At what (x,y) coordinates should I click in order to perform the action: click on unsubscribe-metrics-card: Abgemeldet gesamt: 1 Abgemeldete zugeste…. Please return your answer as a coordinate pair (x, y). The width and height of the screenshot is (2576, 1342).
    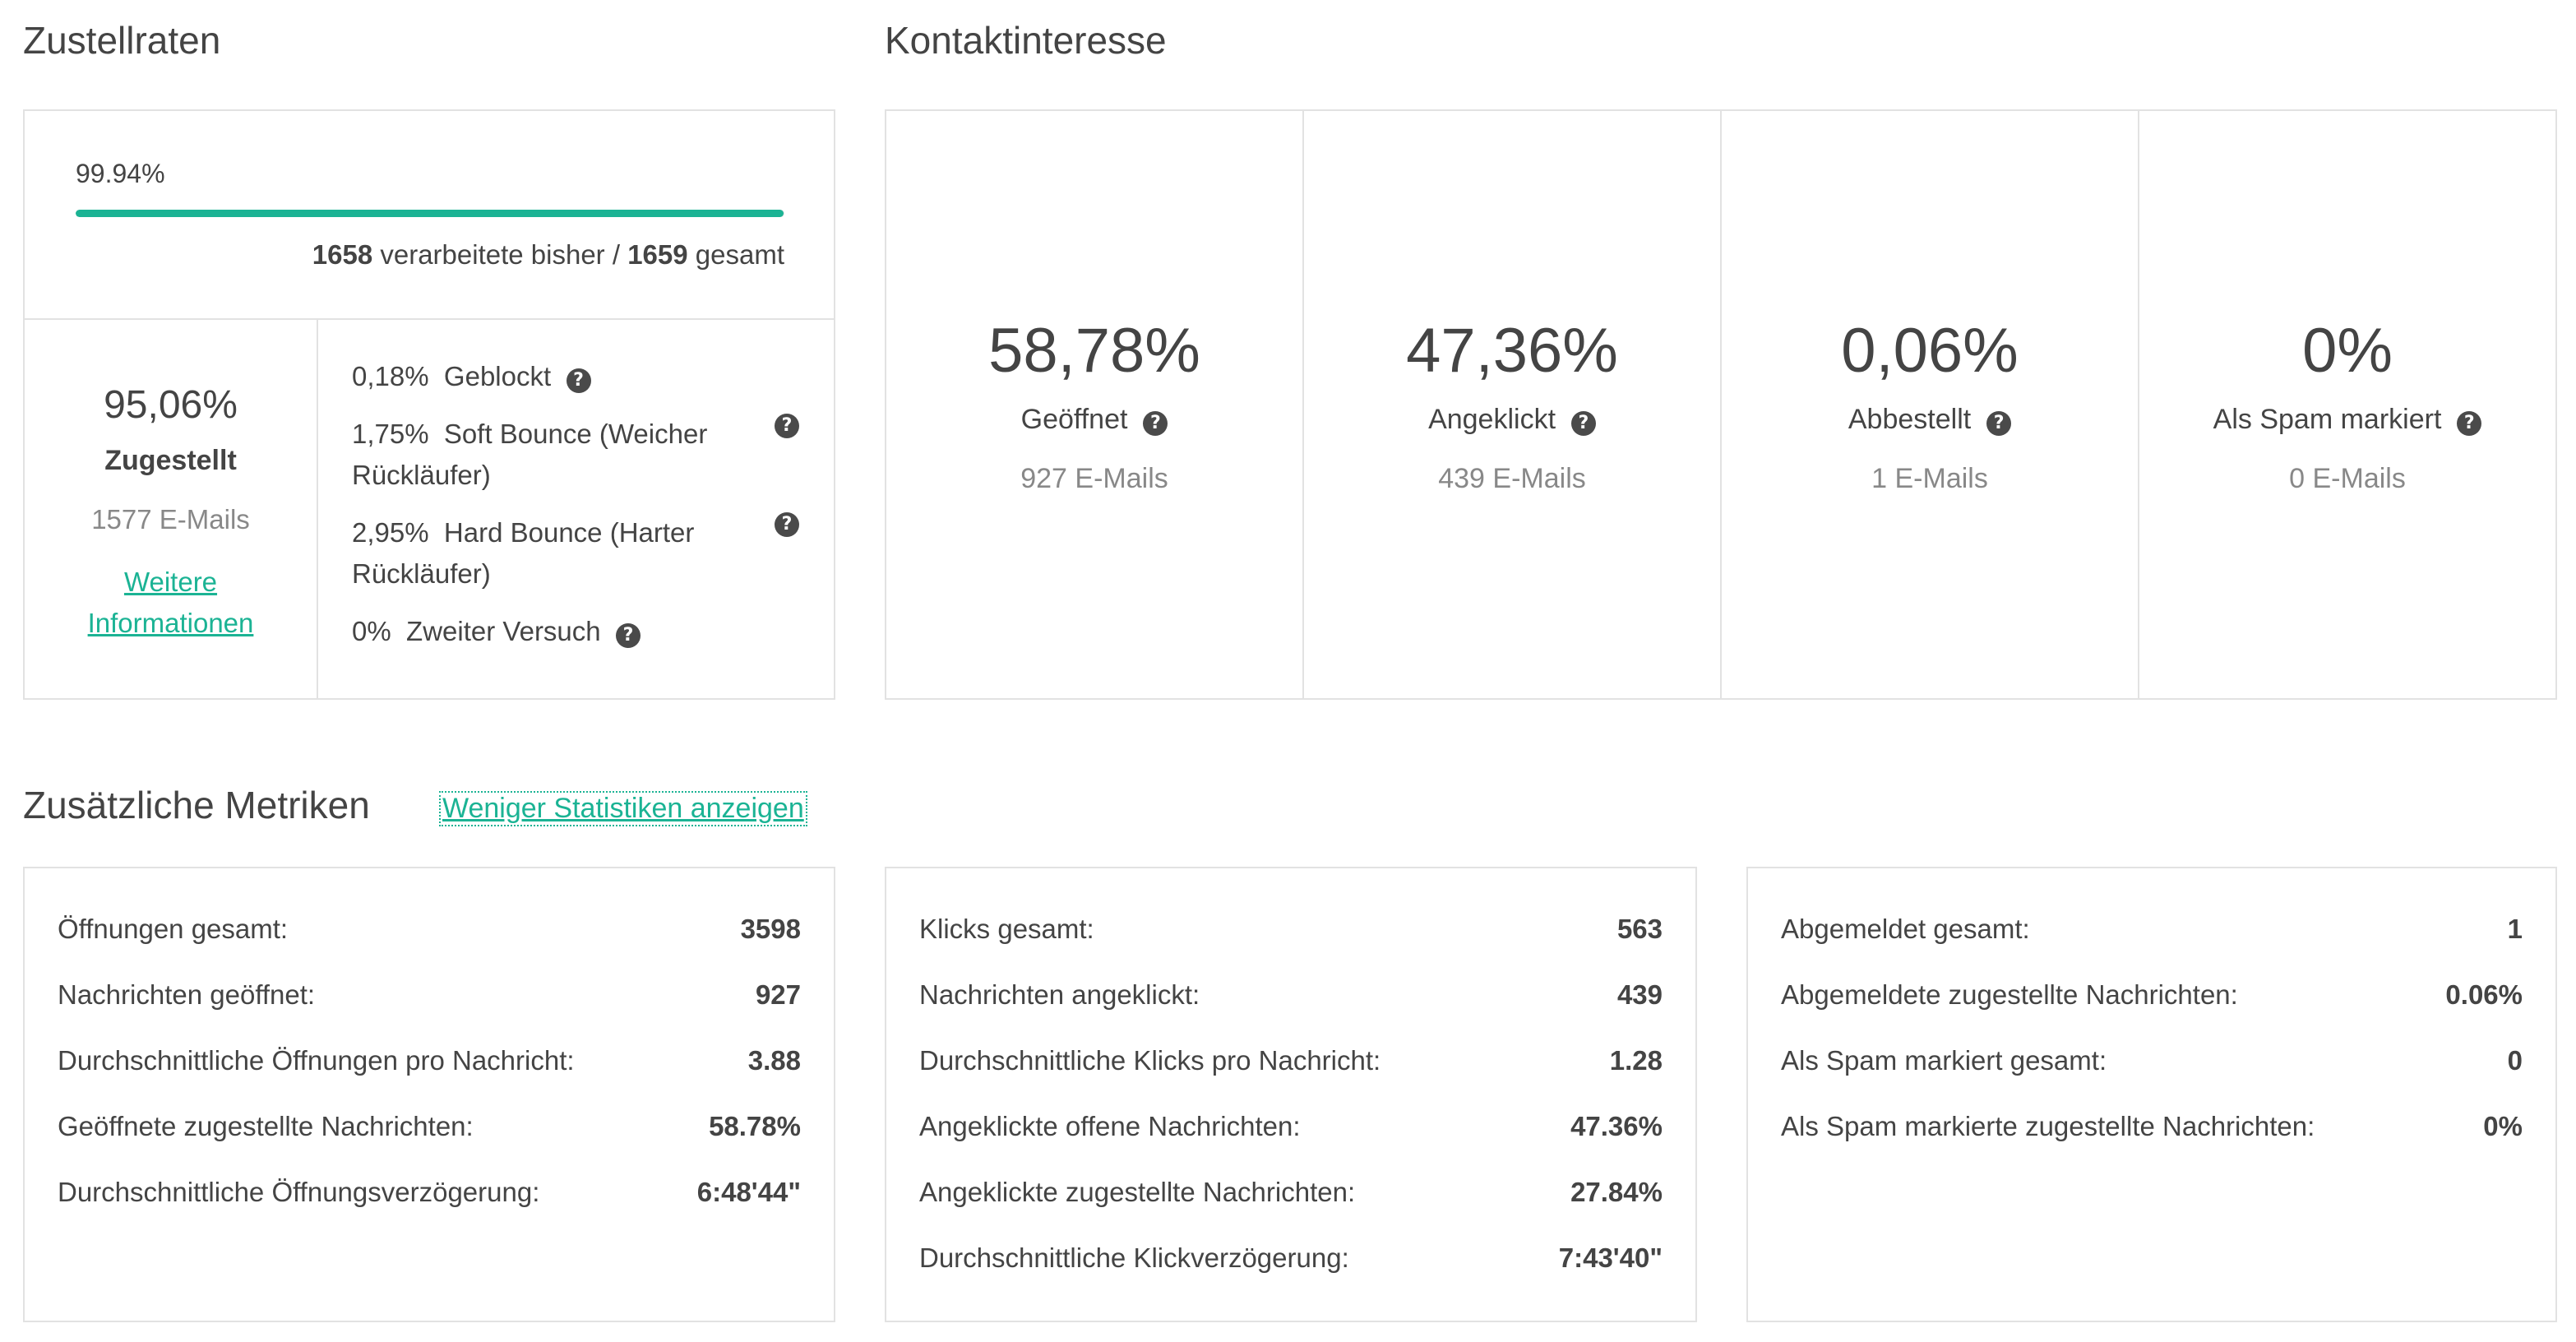
    Looking at the image, I should click on (2151, 1094).